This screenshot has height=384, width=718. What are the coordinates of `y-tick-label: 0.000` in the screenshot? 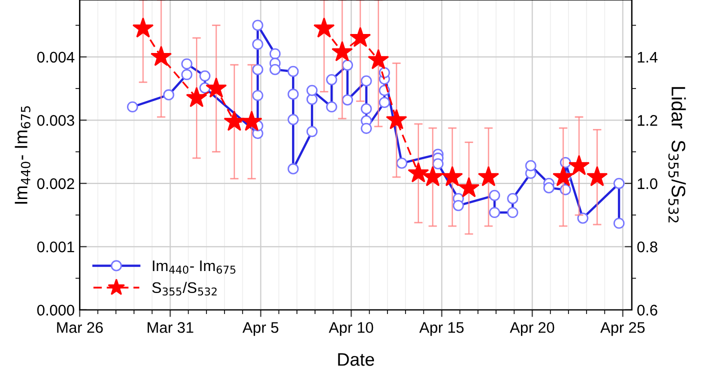 It's located at (55, 310).